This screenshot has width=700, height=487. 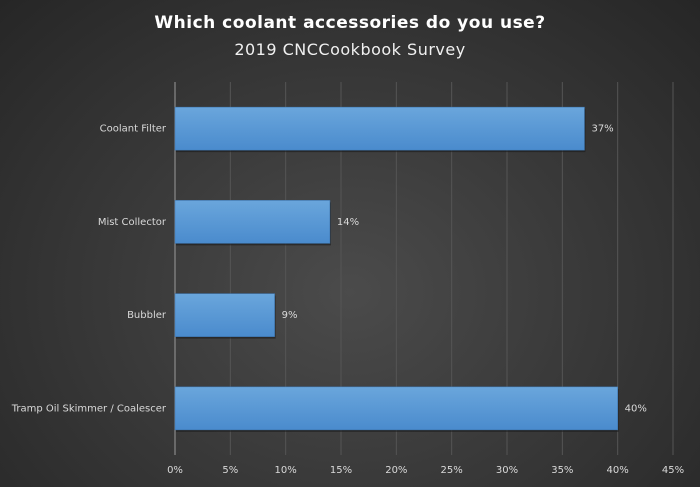 What do you see at coordinates (230, 470) in the screenshot?
I see `x-tick-label: 5%` at bounding box center [230, 470].